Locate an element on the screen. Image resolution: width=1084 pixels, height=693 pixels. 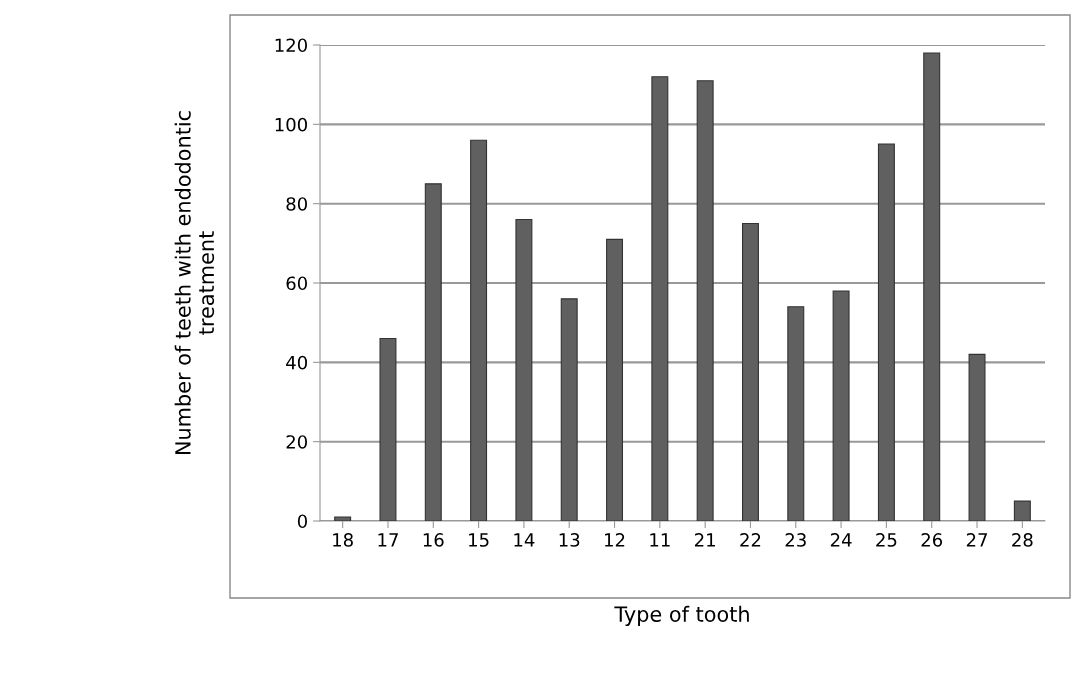
y-tick-label: 60 is located at coordinates (296, 283).